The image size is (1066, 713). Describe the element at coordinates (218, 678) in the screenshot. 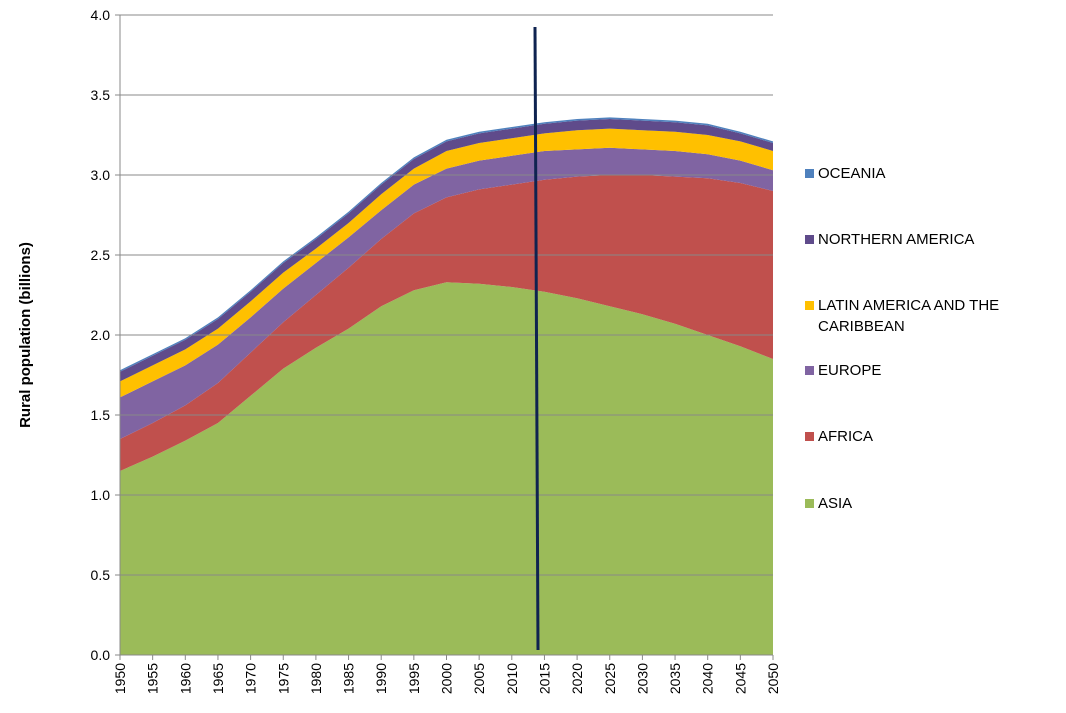

I see `x-tick-label: 1965` at that location.